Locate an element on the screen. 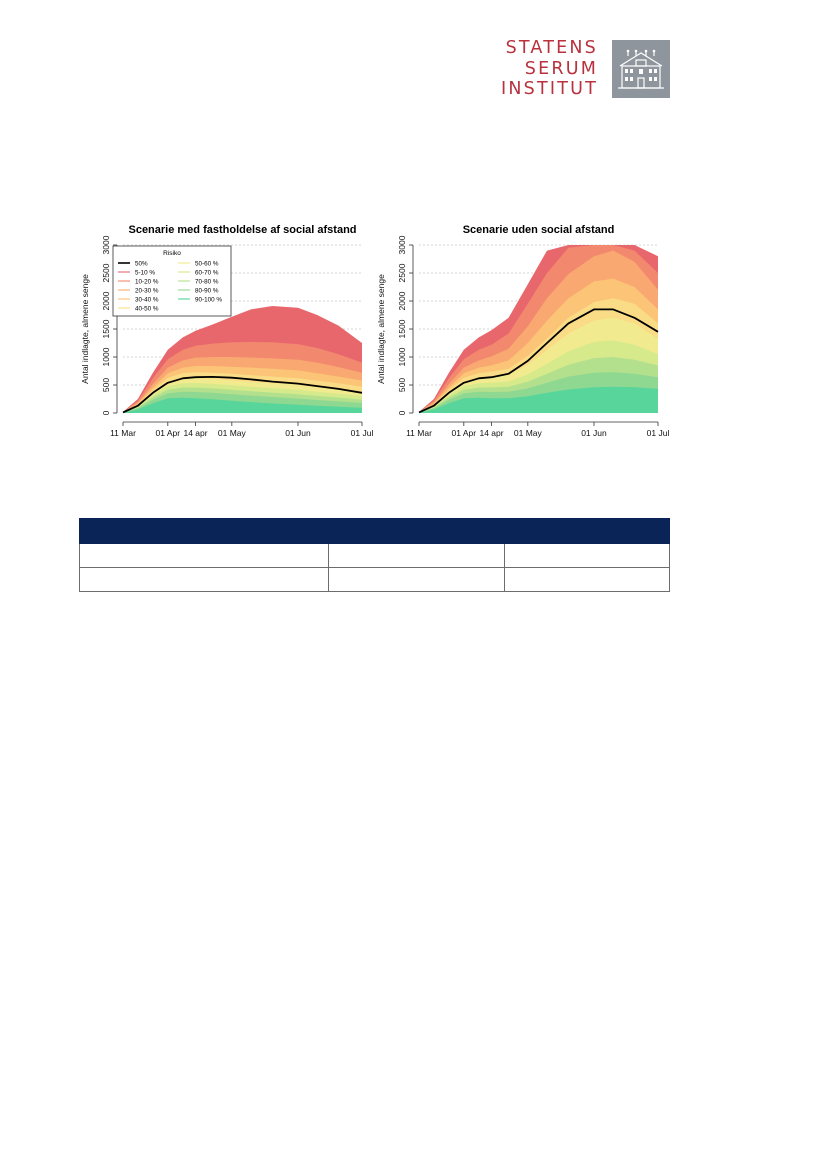 This screenshot has height=1169, width=827. legend-title: Risiko is located at coordinates (172, 253).